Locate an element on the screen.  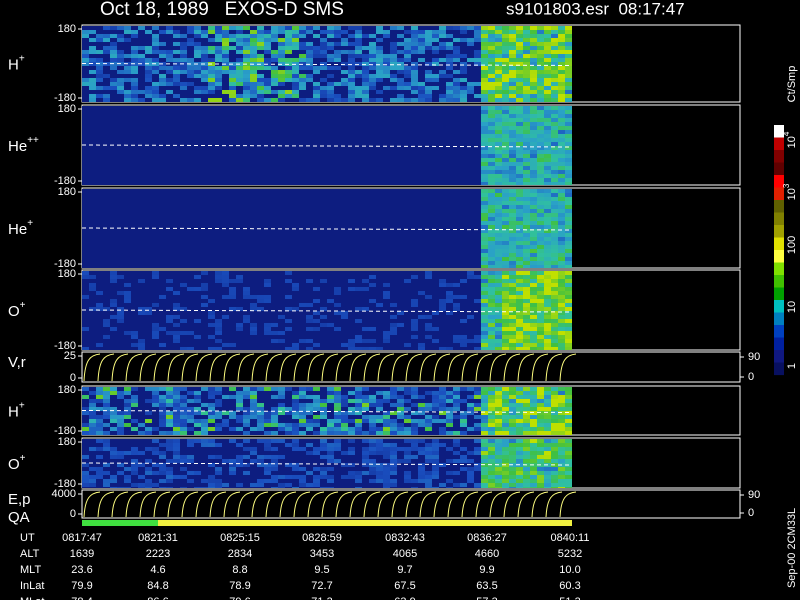
left-tick-label: 4000 is located at coordinates (64, 494).